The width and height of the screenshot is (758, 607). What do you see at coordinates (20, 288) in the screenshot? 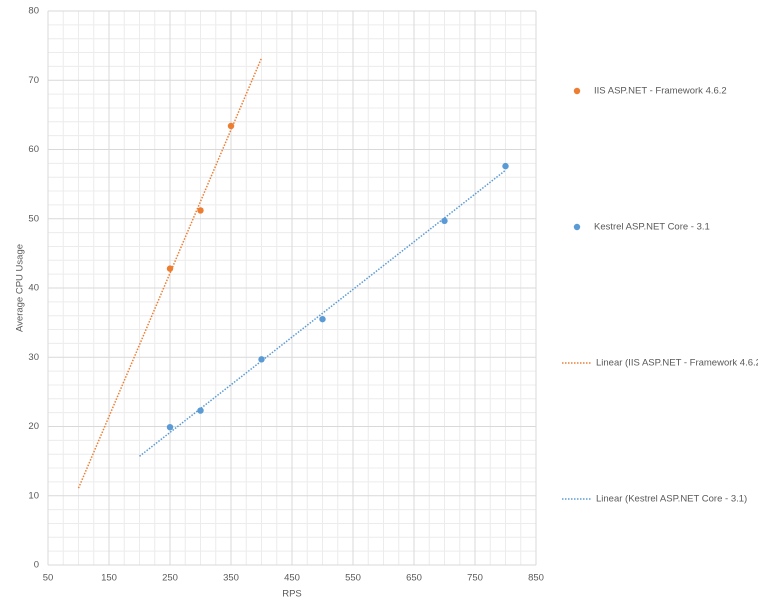
I see `y-axis-label: Average CPU Usage` at bounding box center [20, 288].